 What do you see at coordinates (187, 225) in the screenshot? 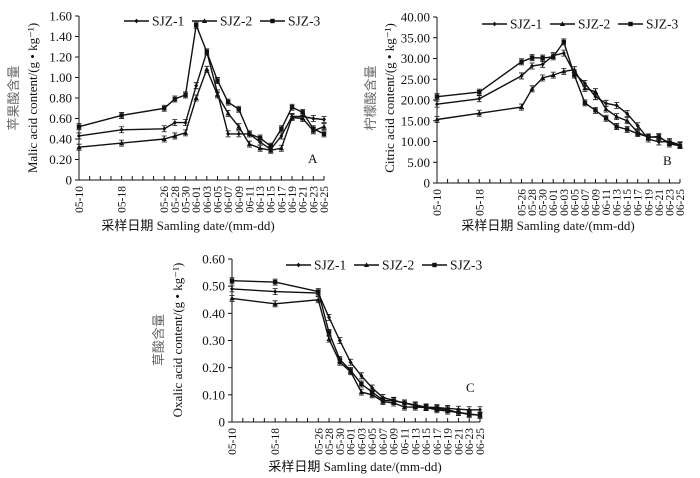
I see `xlabel-a: 采样日期 Samling date/(mm-dd)` at bounding box center [187, 225].